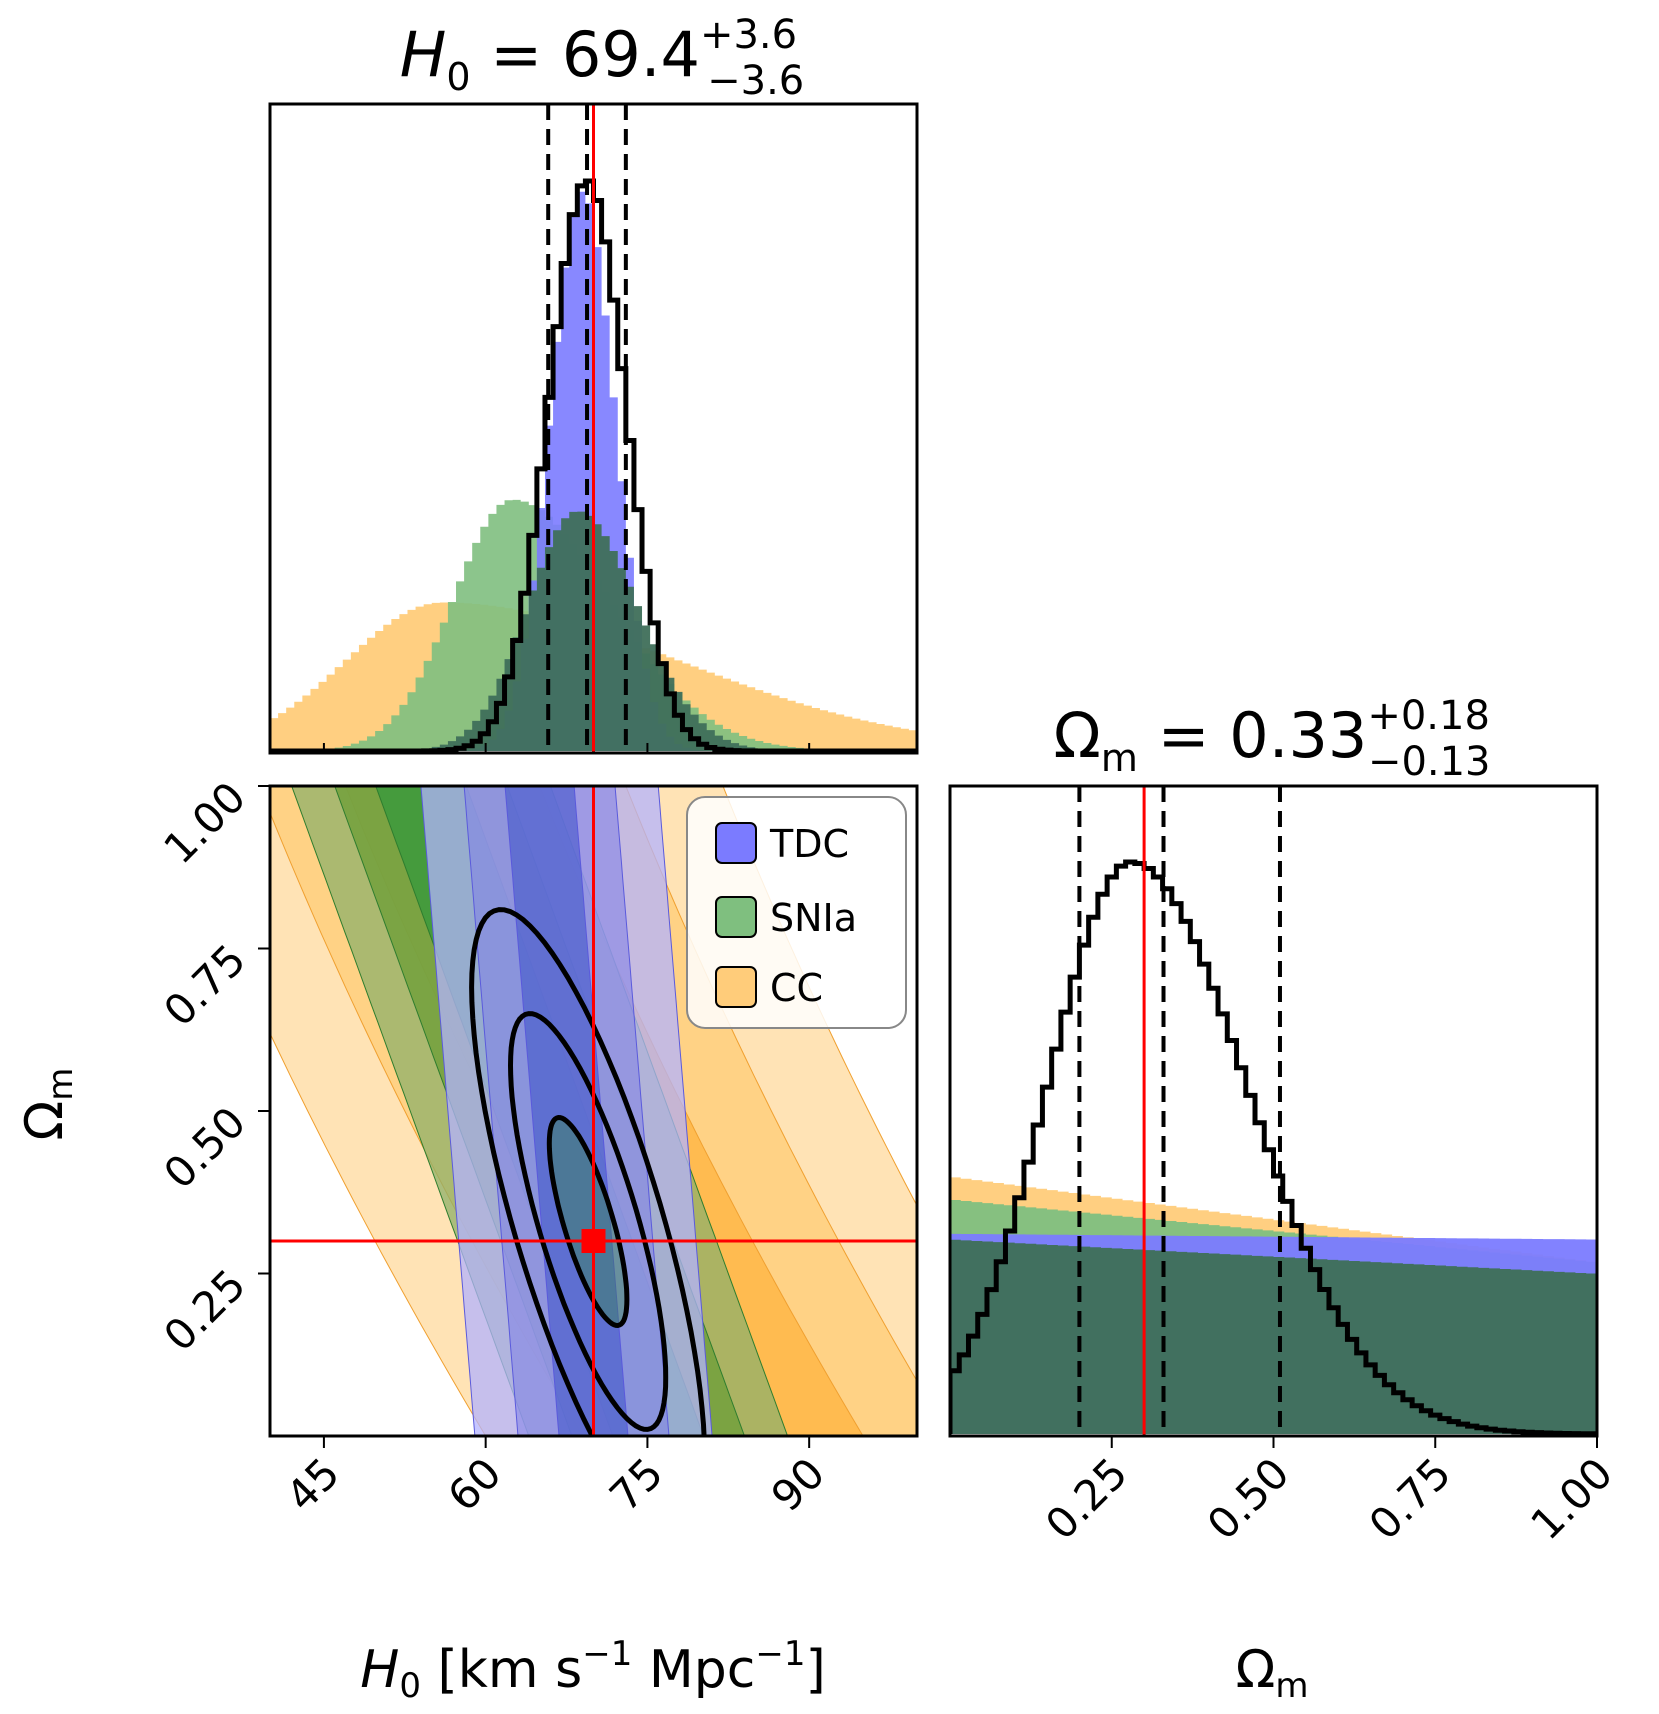 This screenshot has height=1714, width=1659. I want to click on om-title-value: = 0.33, so click(1252, 735).